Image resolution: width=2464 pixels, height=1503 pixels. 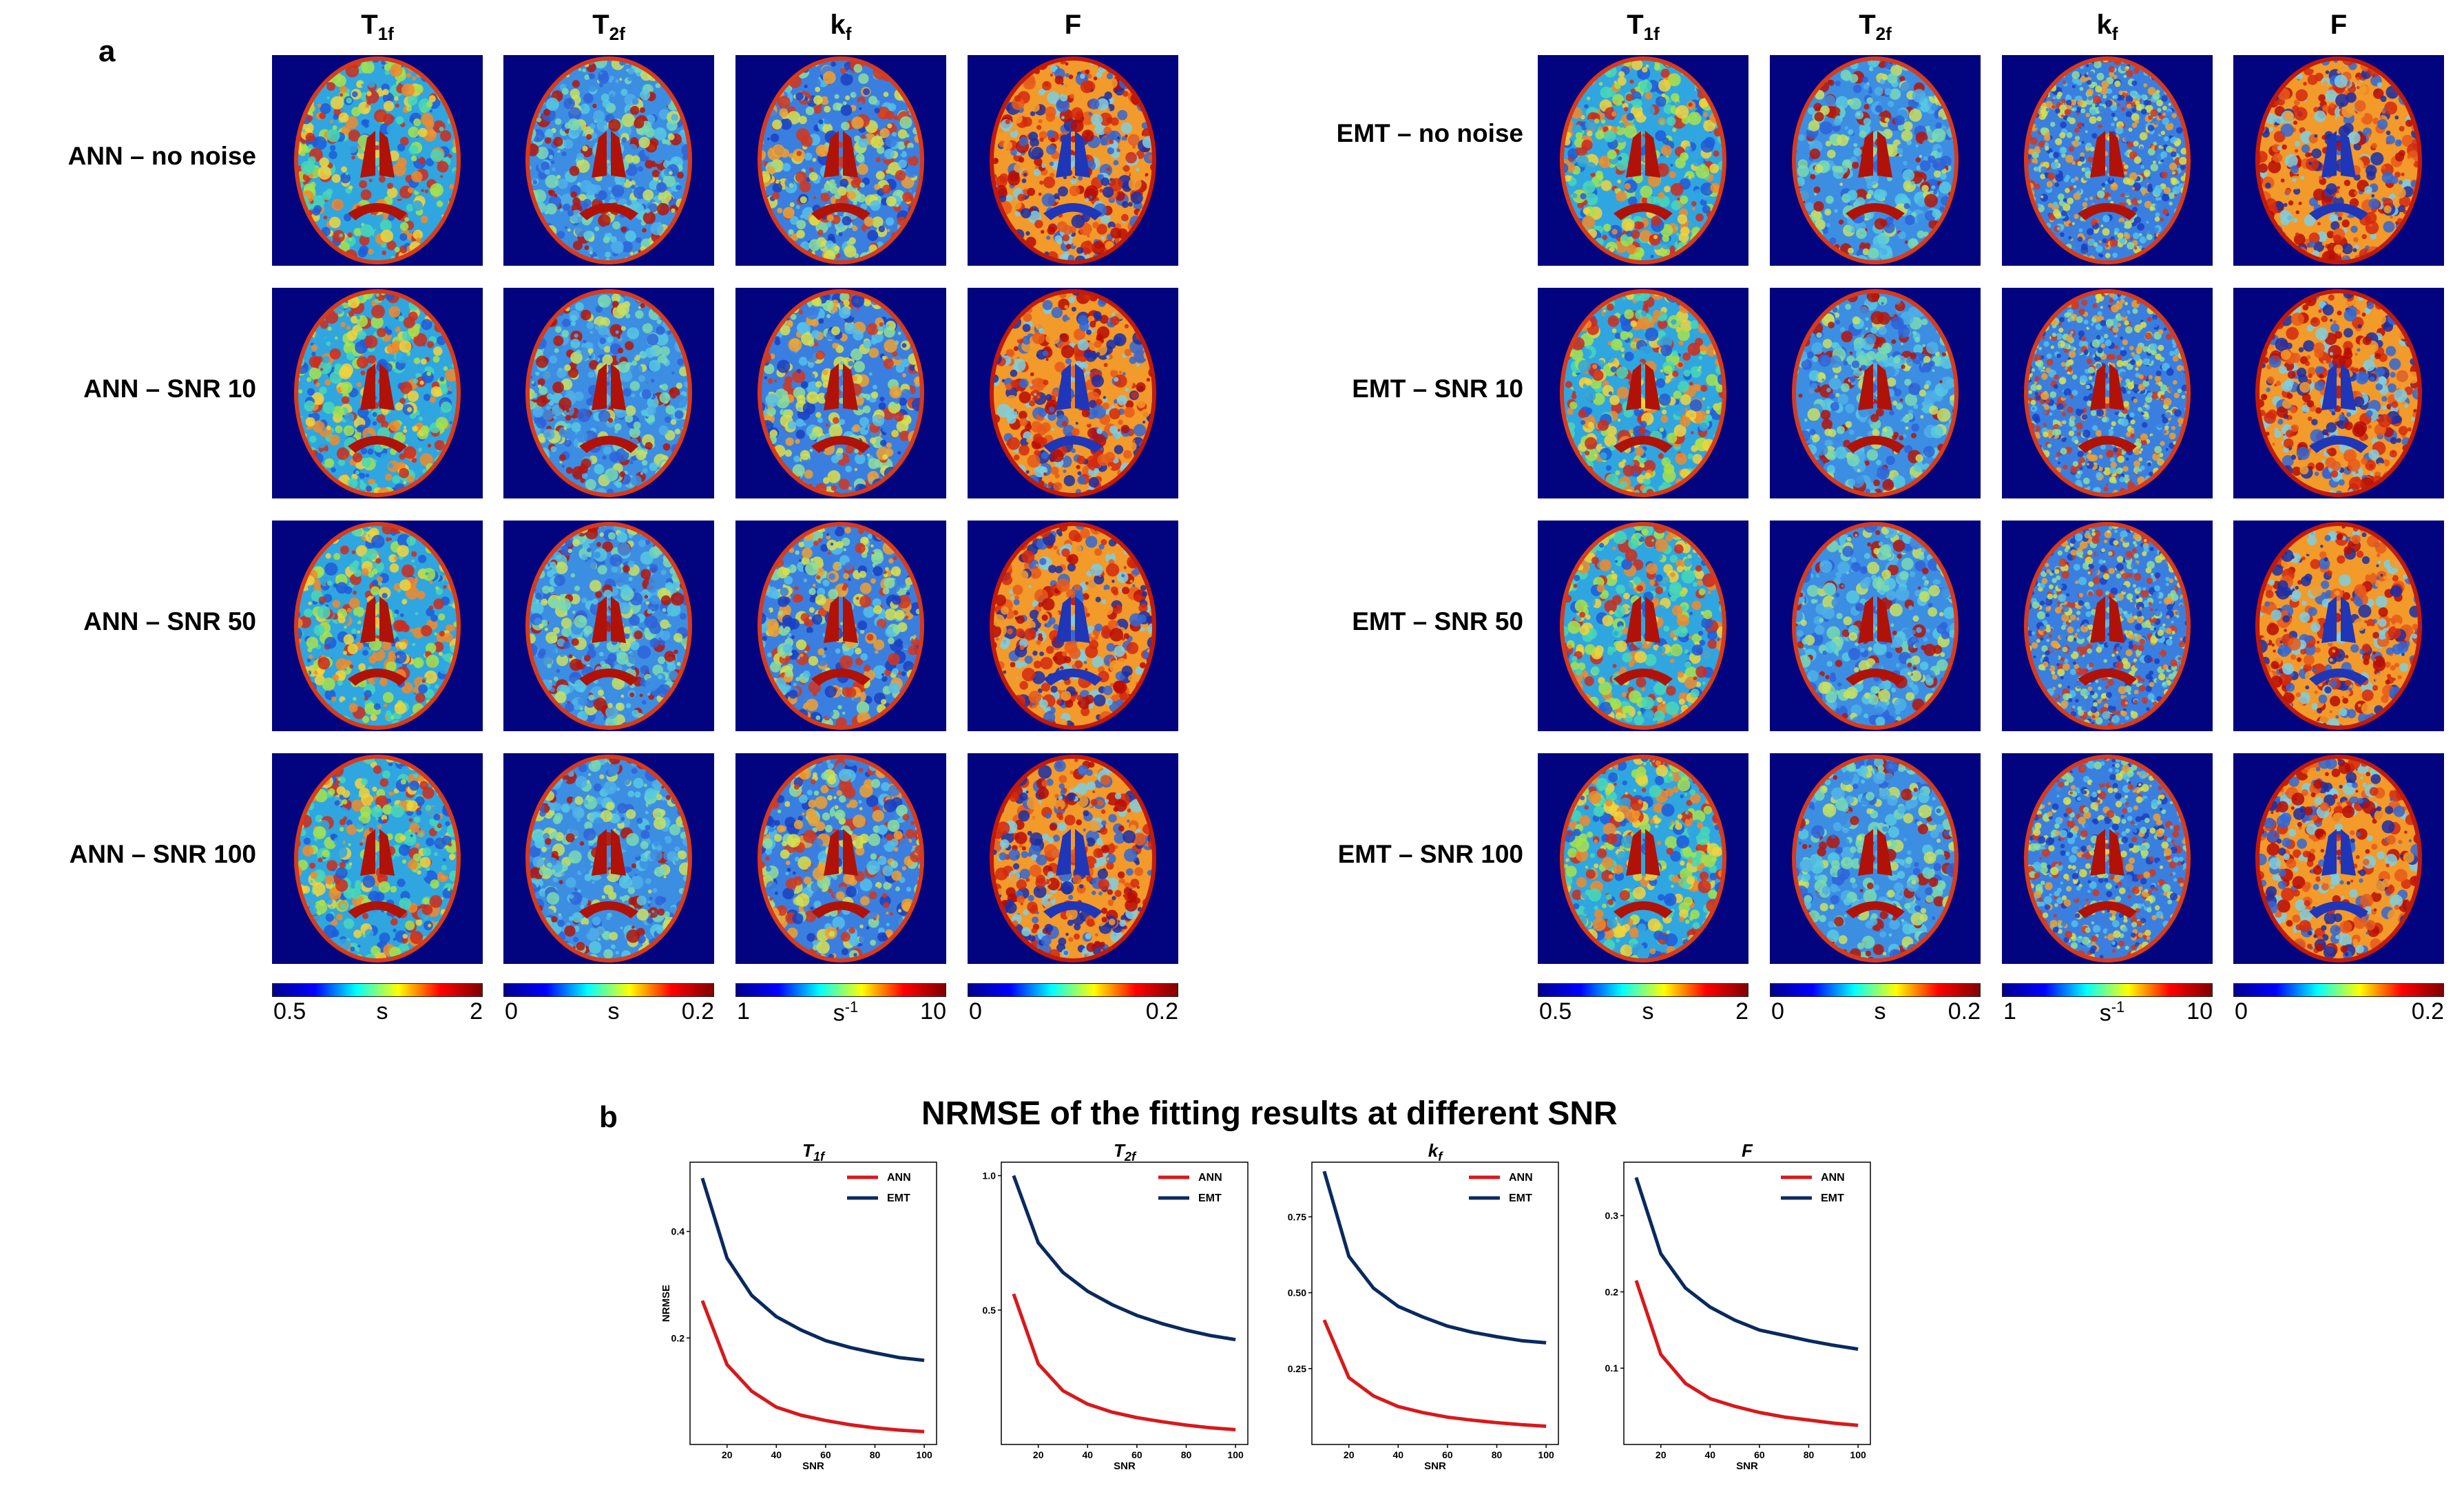 What do you see at coordinates (1435, 1373) in the screenshot?
I see `series-line-ann` at bounding box center [1435, 1373].